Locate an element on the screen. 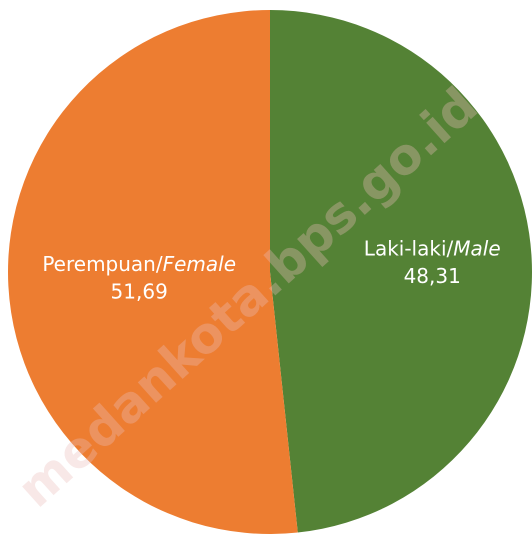 The height and width of the screenshot is (536, 532). value-label: 51,69 is located at coordinates (139, 291).